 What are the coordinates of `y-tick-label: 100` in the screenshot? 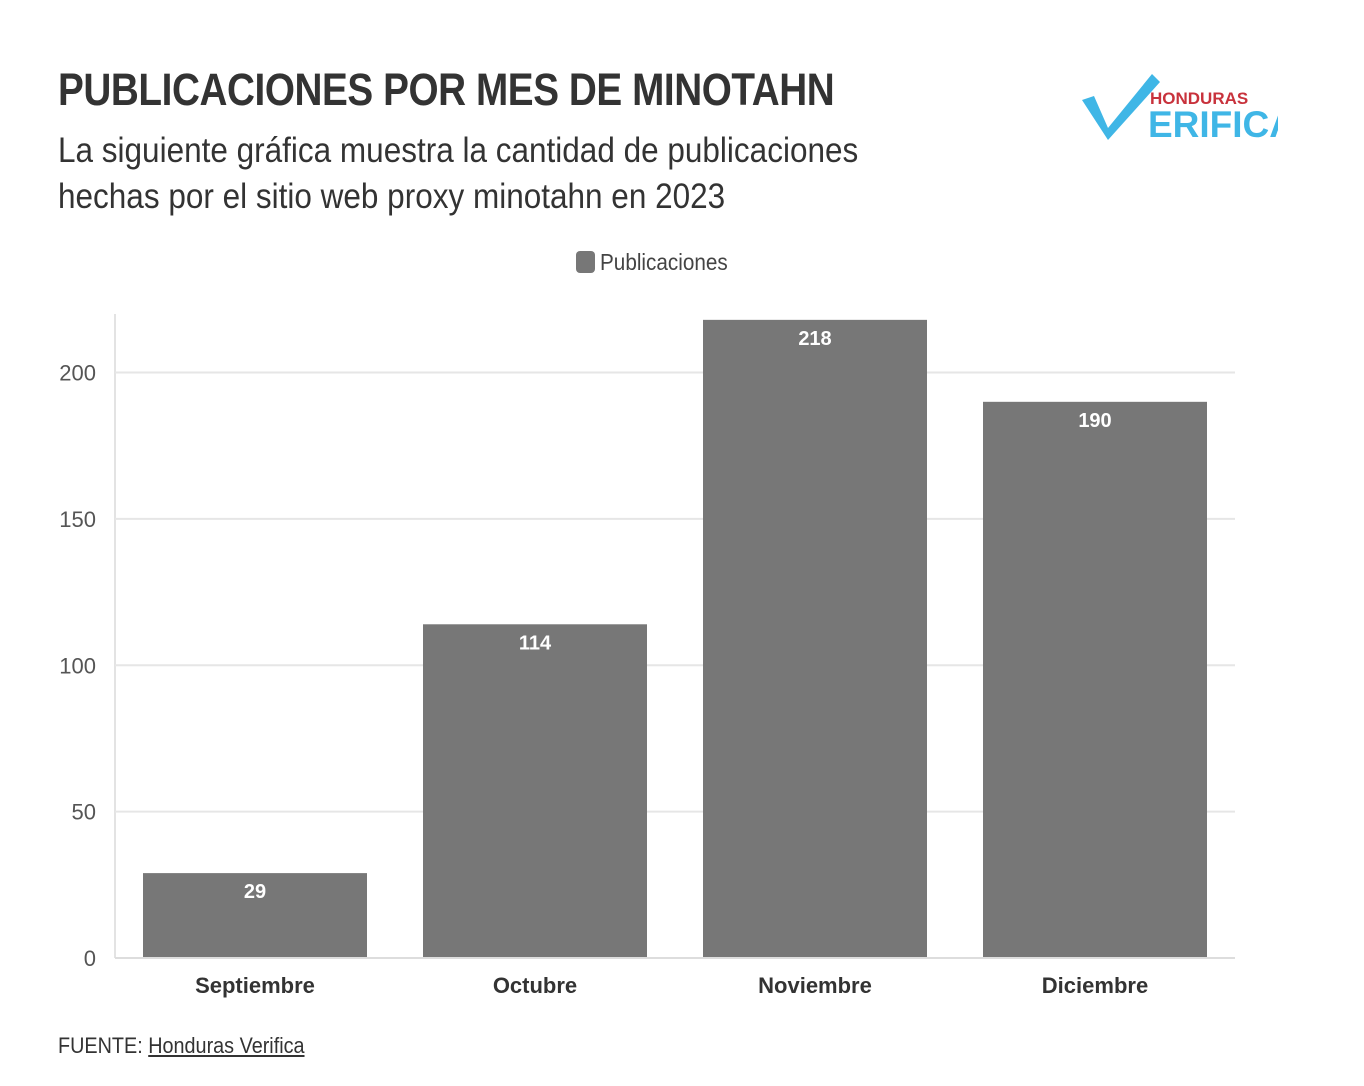 It's located at (77, 665).